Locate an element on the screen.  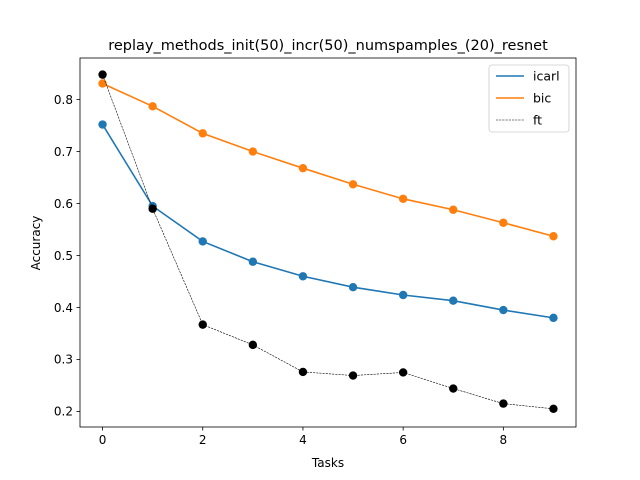
y-tick-label: 0.7 is located at coordinates (63, 152).